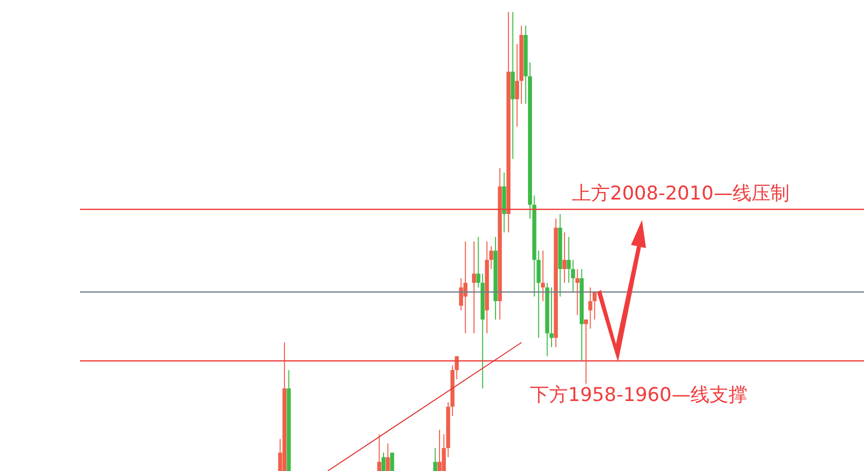 The width and height of the screenshot is (864, 471). Describe the element at coordinates (681, 193) in the screenshot. I see `ref-line-label: 上方2008-2010—线压制` at that location.